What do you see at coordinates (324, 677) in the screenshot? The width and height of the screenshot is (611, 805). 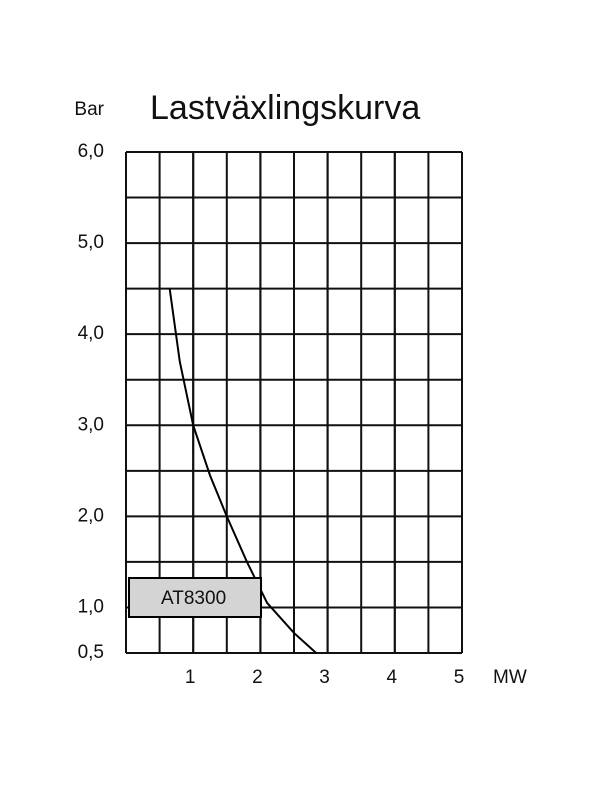 I see `x-tick-label: 3` at bounding box center [324, 677].